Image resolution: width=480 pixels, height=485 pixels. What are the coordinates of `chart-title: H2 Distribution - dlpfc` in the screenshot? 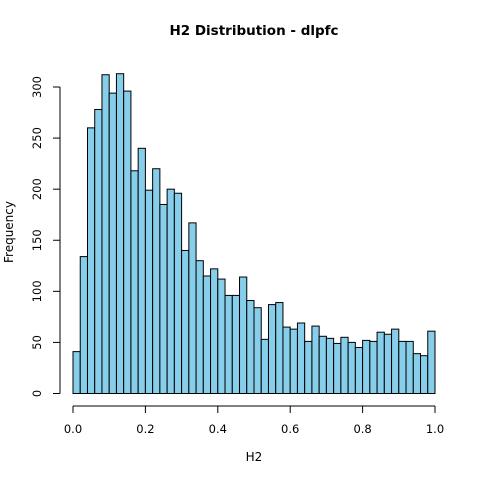 It's located at (253, 31).